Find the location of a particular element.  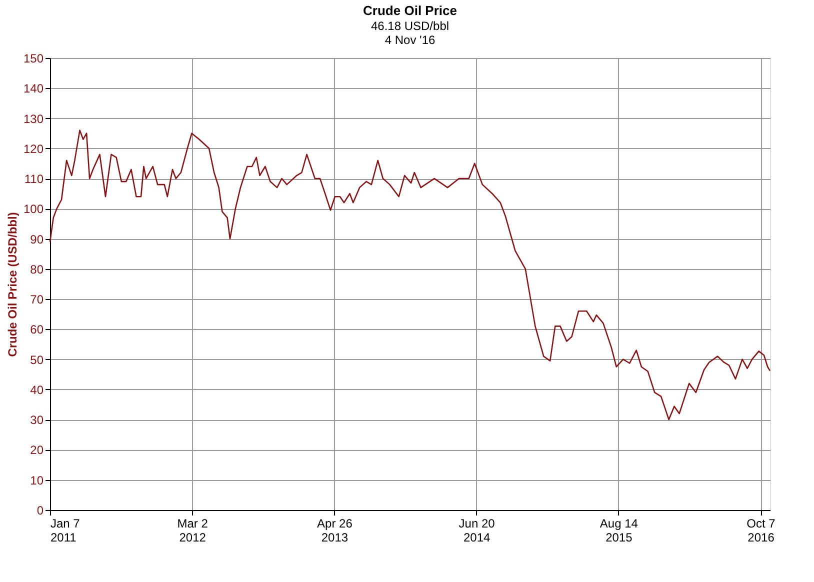

x-tick-label: Apr 26 2013 is located at coordinates (335, 530).